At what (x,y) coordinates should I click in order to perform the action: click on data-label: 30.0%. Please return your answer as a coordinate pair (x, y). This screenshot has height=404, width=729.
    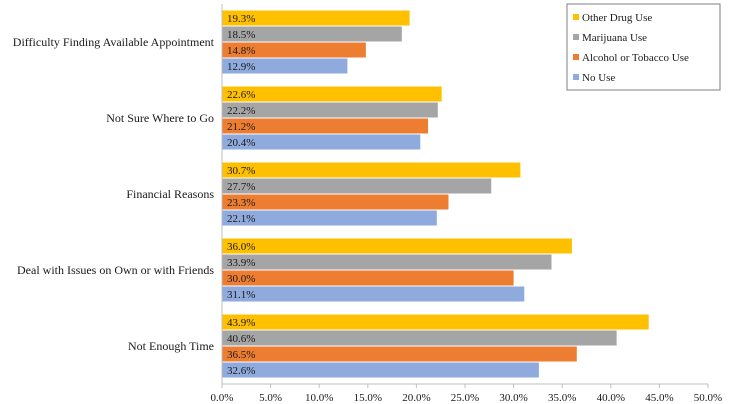
    Looking at the image, I should click on (241, 279).